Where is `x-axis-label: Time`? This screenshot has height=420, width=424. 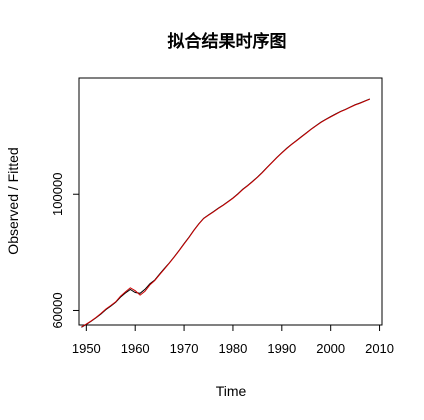 x-axis-label: Time is located at coordinates (231, 391).